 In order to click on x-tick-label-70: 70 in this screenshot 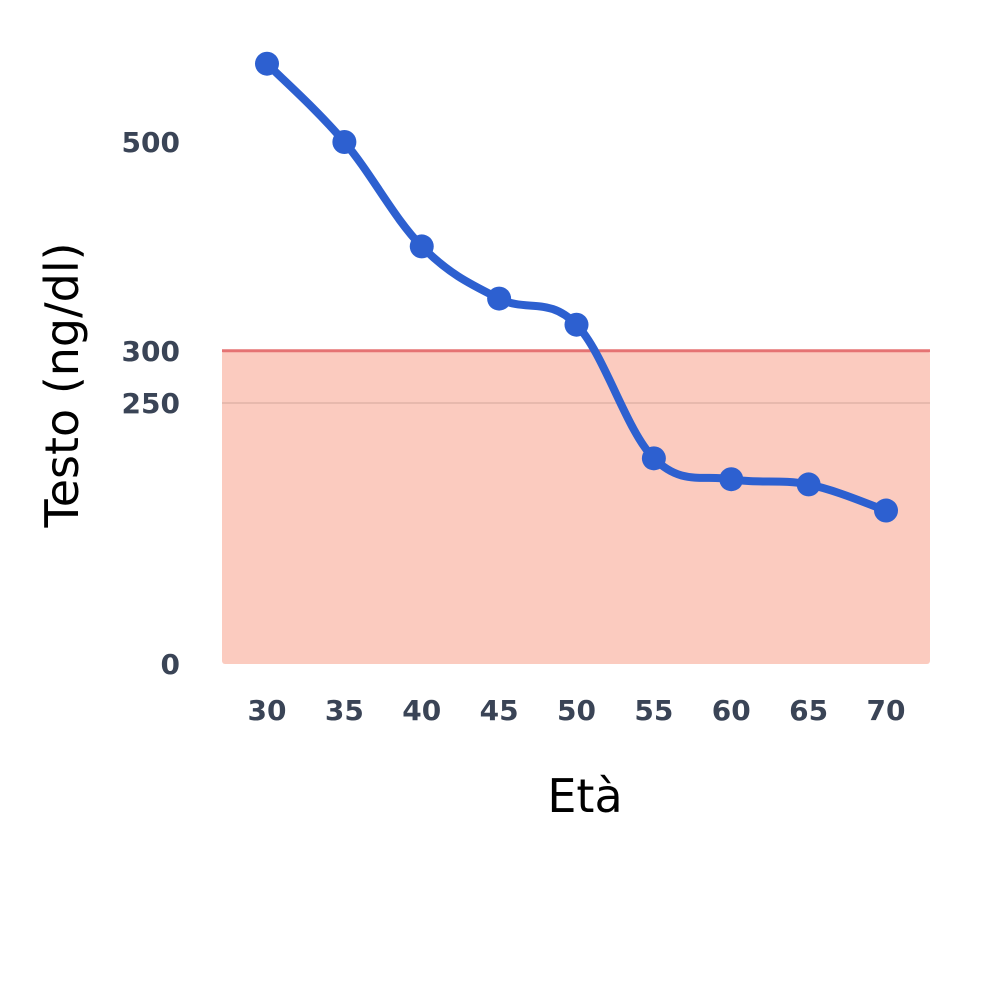, I will do `click(886, 710)`.